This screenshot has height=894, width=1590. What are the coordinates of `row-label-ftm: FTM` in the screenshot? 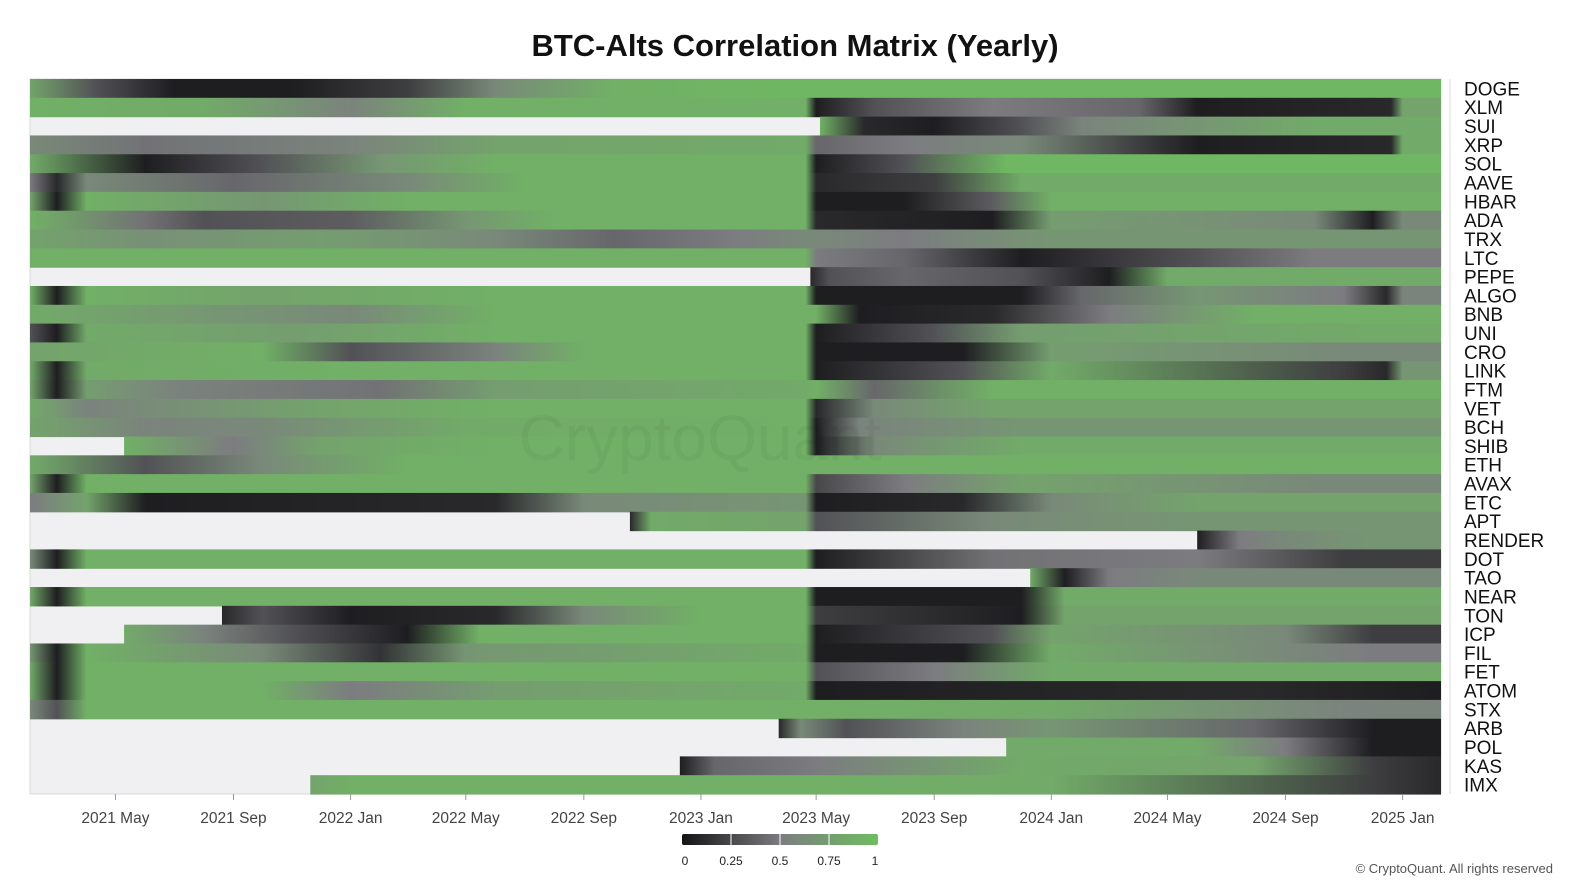 It's located at (1483, 390).